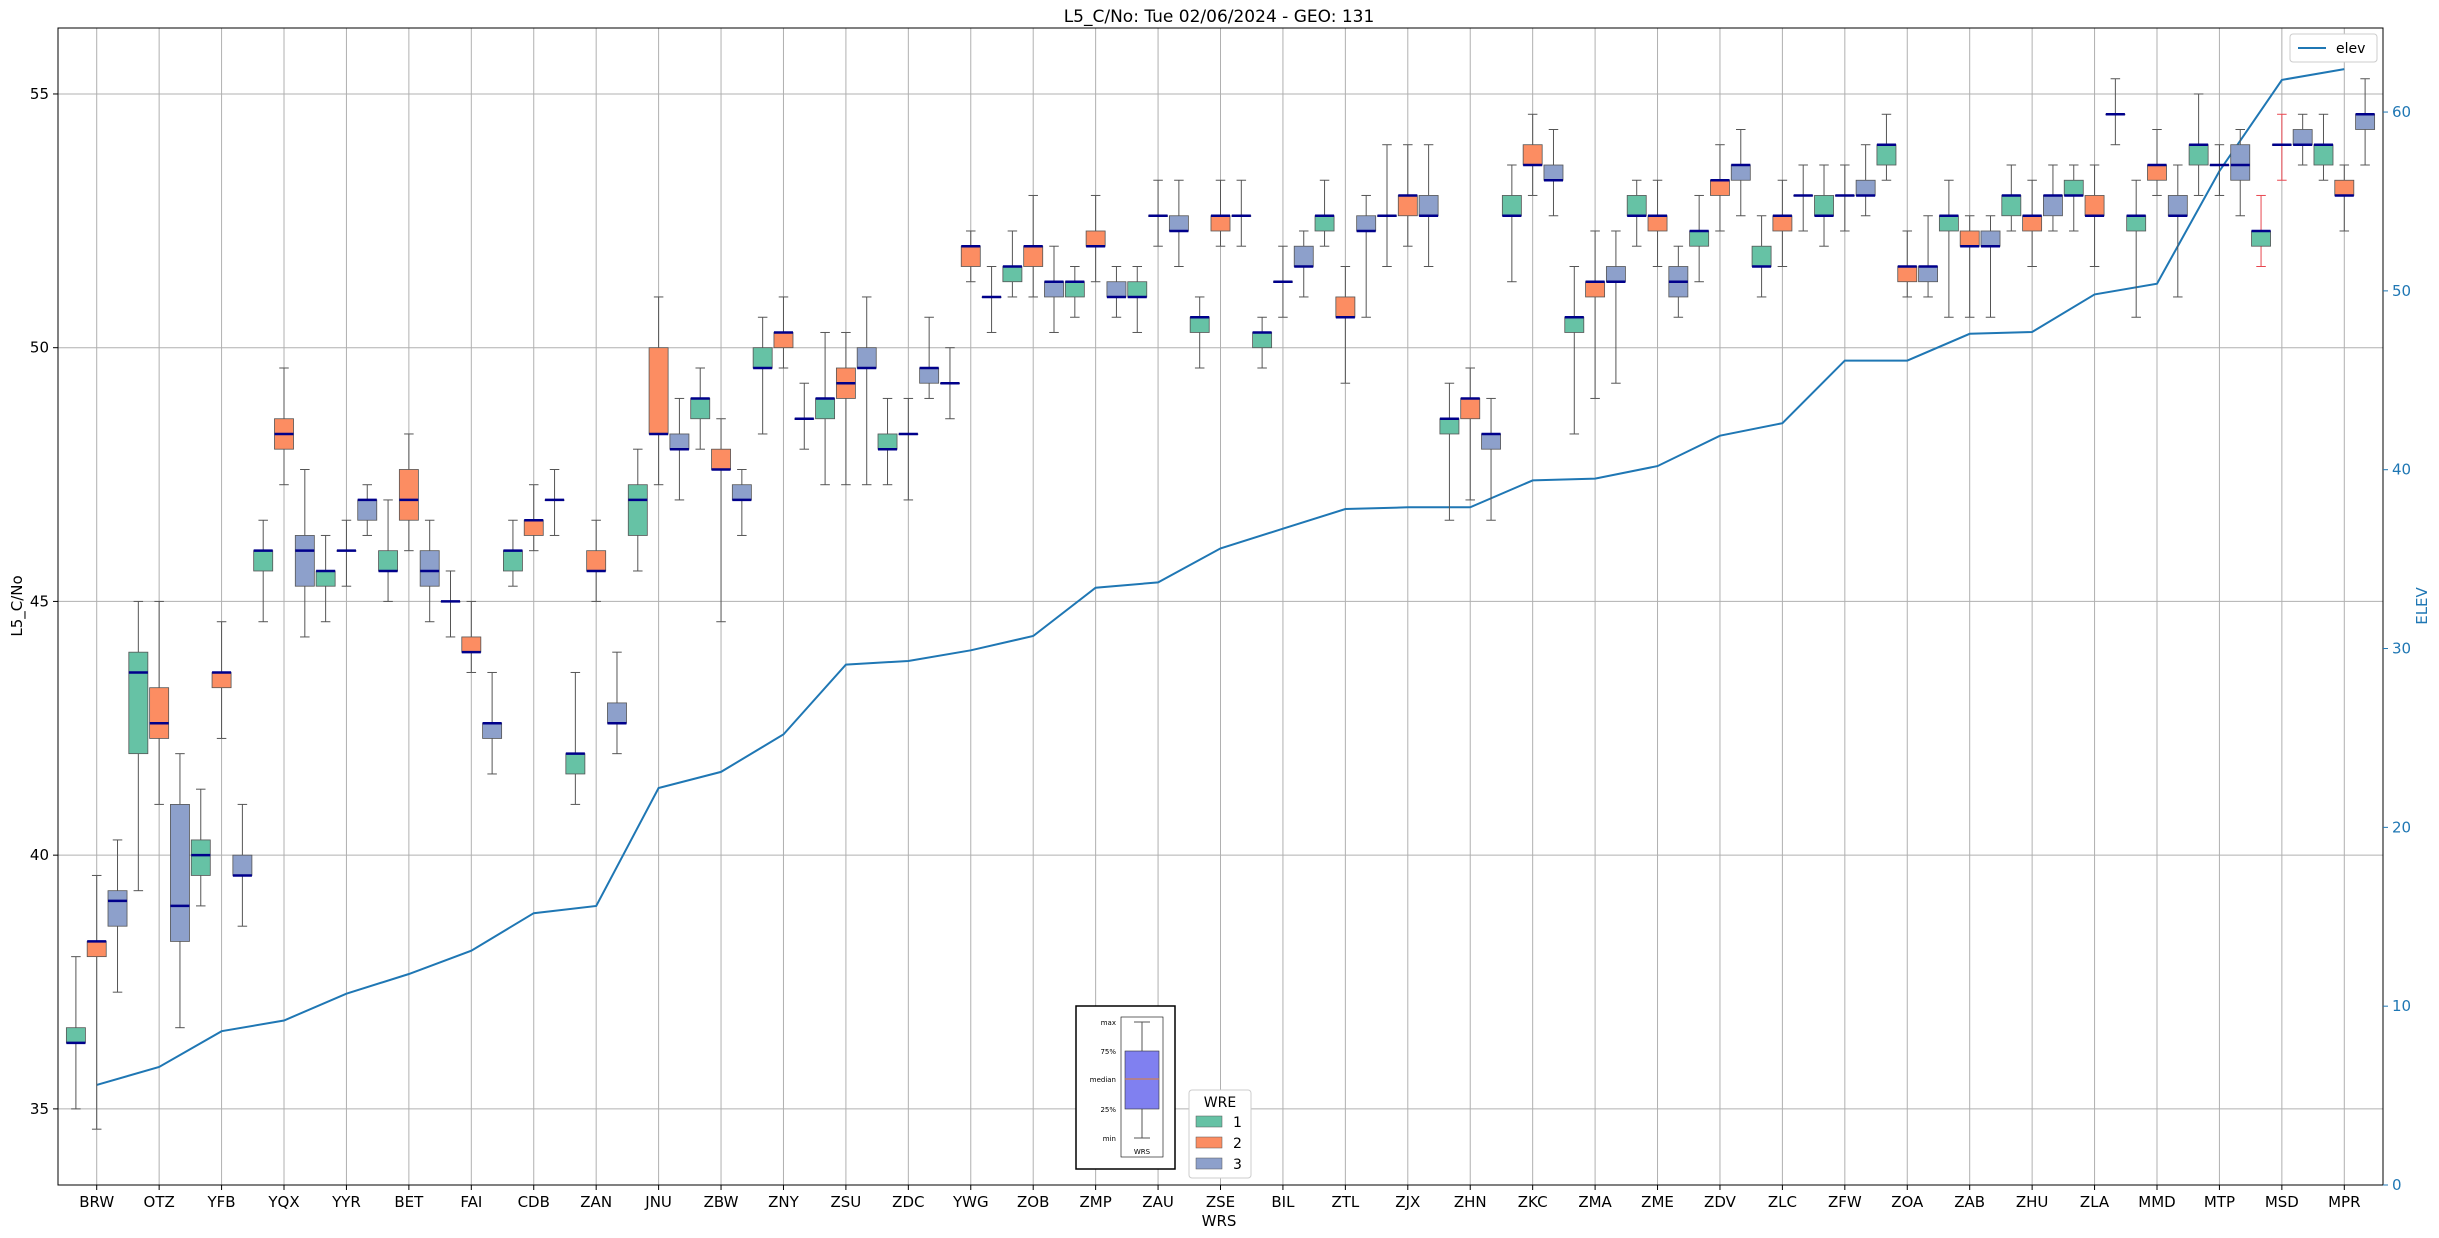 The width and height of the screenshot is (2439, 1238). I want to click on box-ZOA-wre2, so click(1907, 264).